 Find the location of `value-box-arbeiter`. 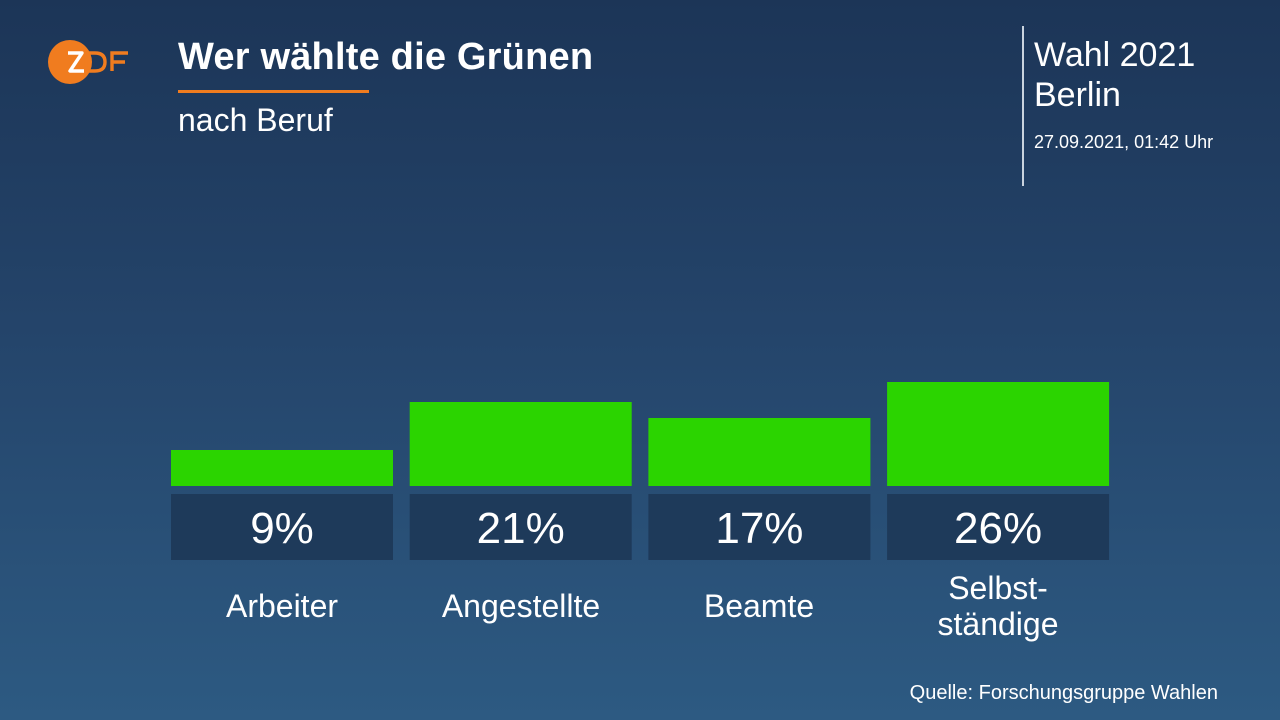

value-box-arbeiter is located at coordinates (282, 527).